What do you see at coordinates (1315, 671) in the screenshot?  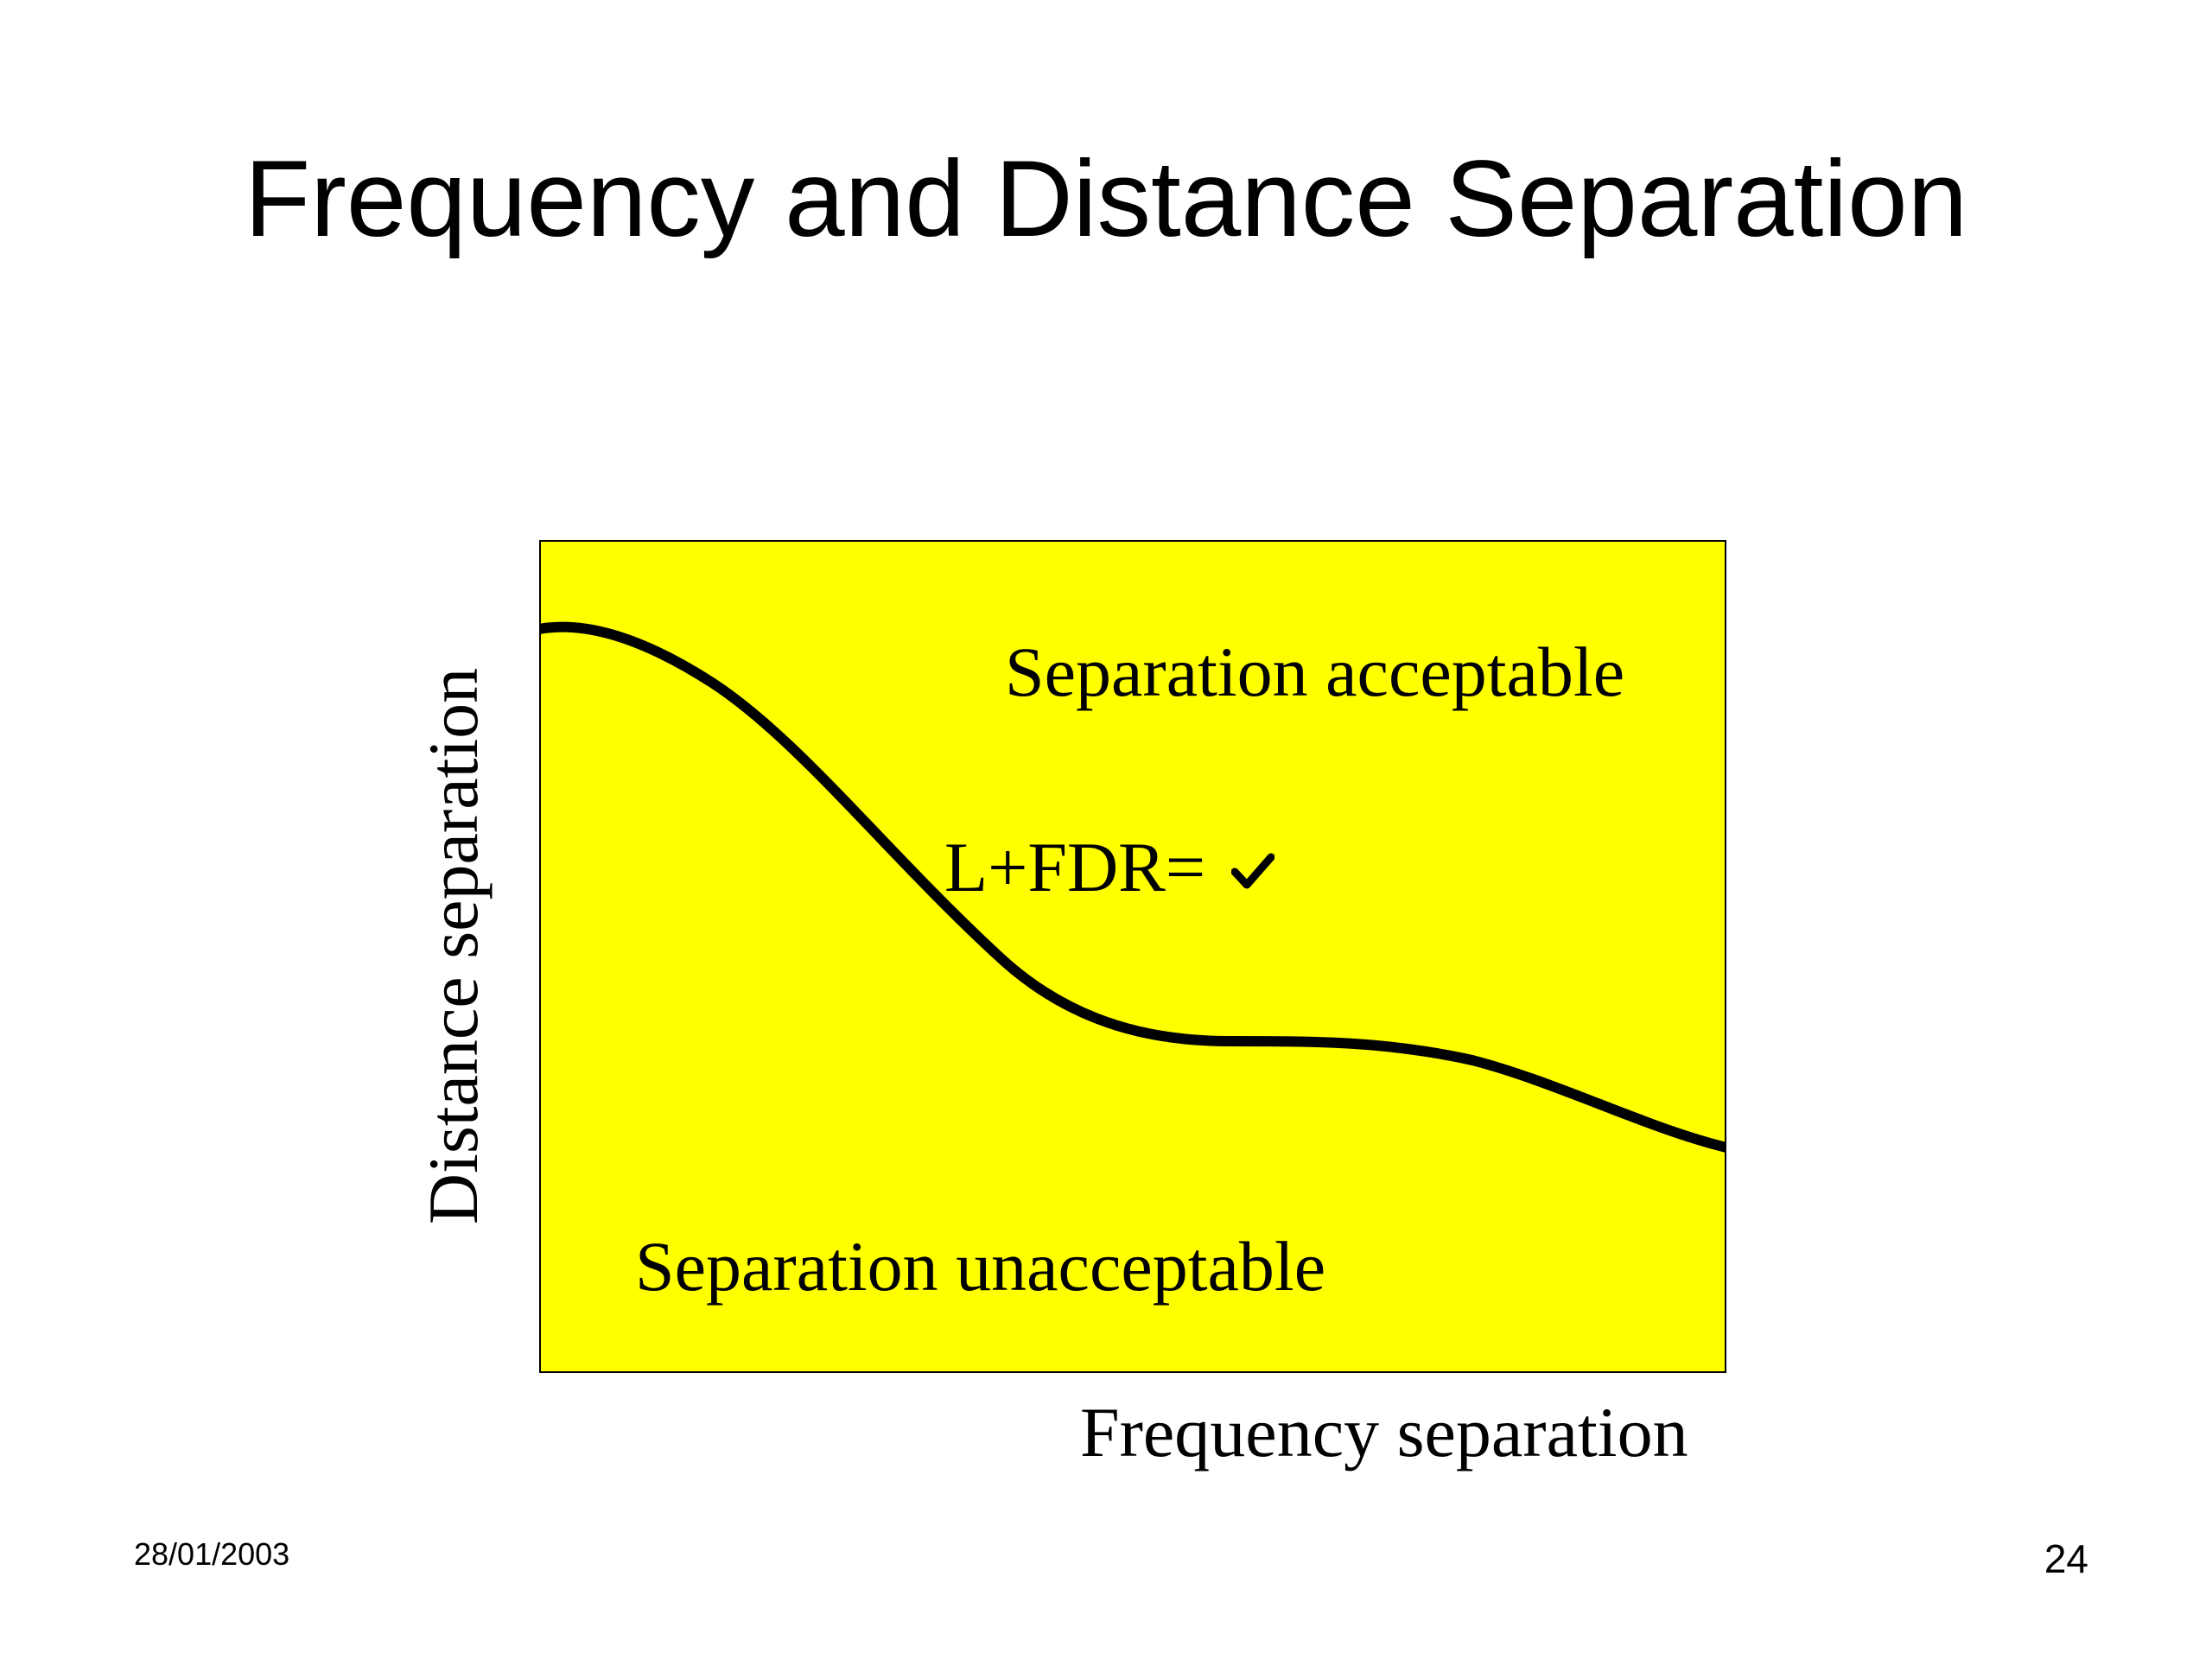 I see `region-acceptable-label: Separation acceptable` at bounding box center [1315, 671].